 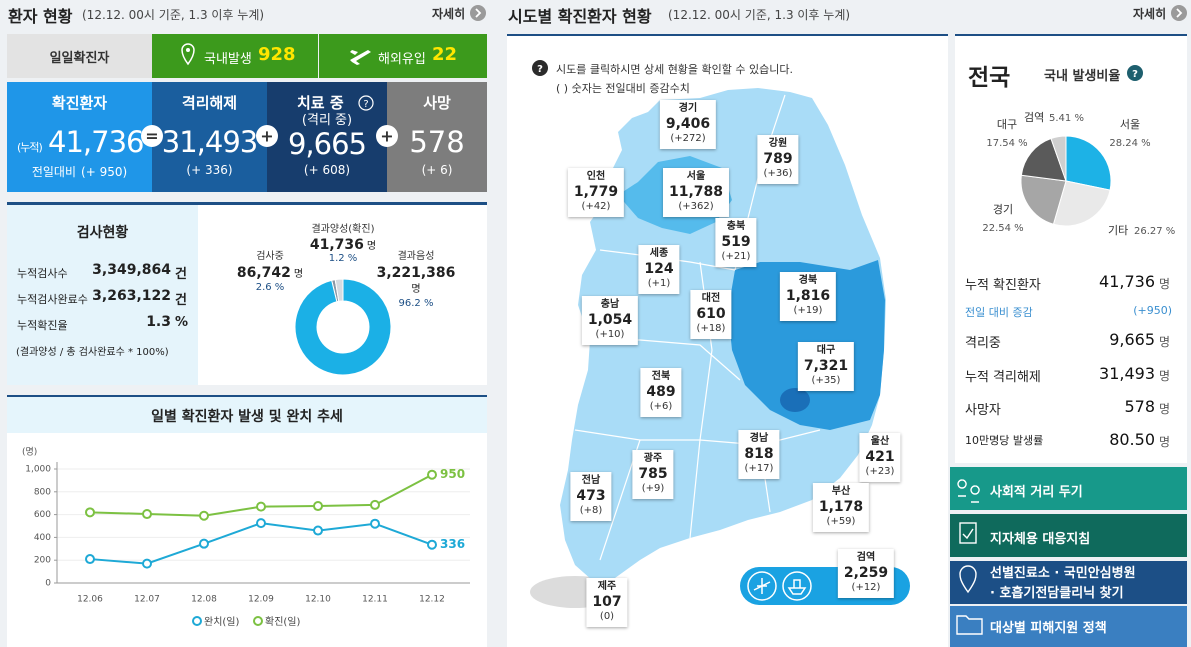 What do you see at coordinates (653, 474) in the screenshot?
I see `region-label: 광주 785 (+9)` at bounding box center [653, 474].